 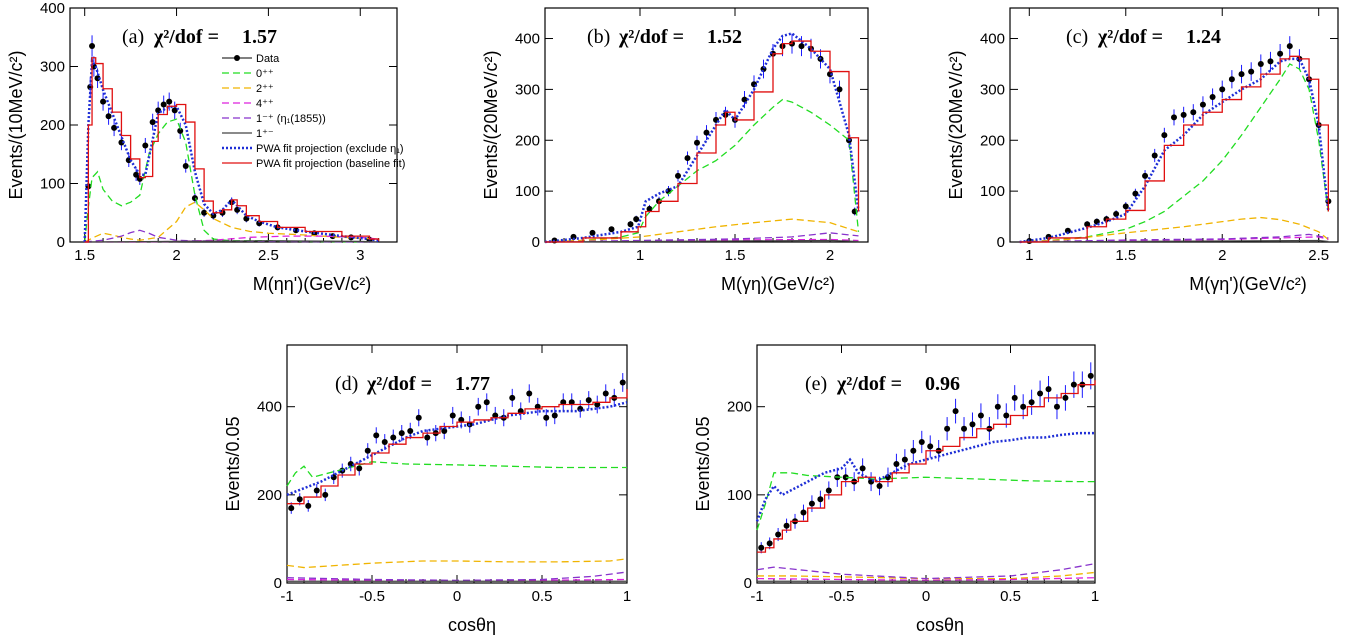 I want to click on y-tick-label: 400, so click(x=52, y=8).